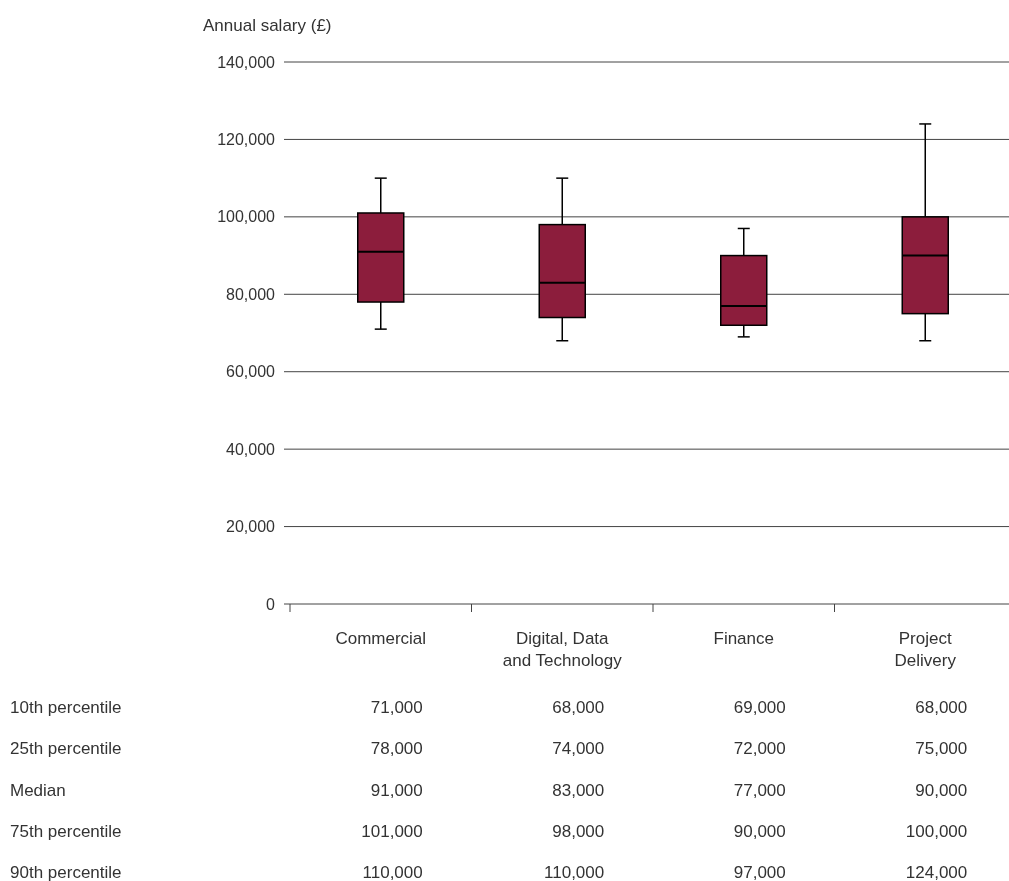 This screenshot has height=881, width=1009. What do you see at coordinates (936, 871) in the screenshot?
I see `text: 124,000` at bounding box center [936, 871].